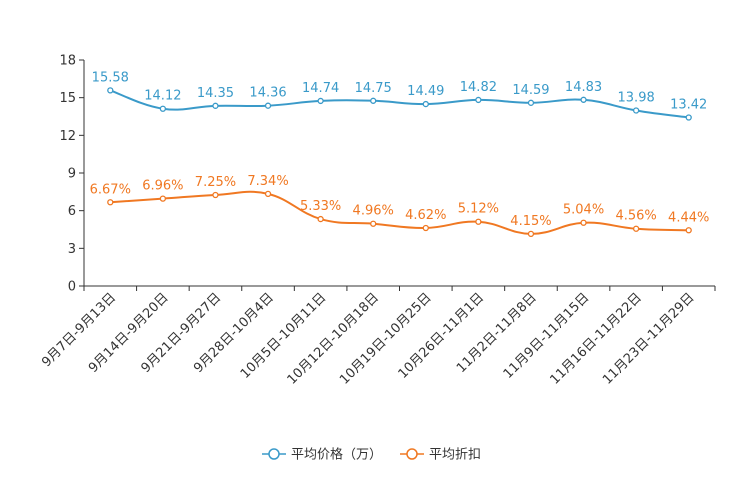  What do you see at coordinates (267, 93) in the screenshot?
I see `data-label: 14.36` at bounding box center [267, 93].